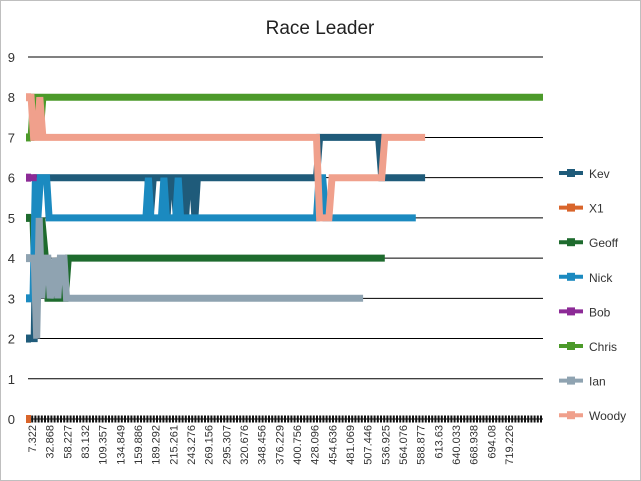 The width and height of the screenshot is (641, 481). Describe the element at coordinates (28, 258) in the screenshot. I see `series-marker-ian` at that location.